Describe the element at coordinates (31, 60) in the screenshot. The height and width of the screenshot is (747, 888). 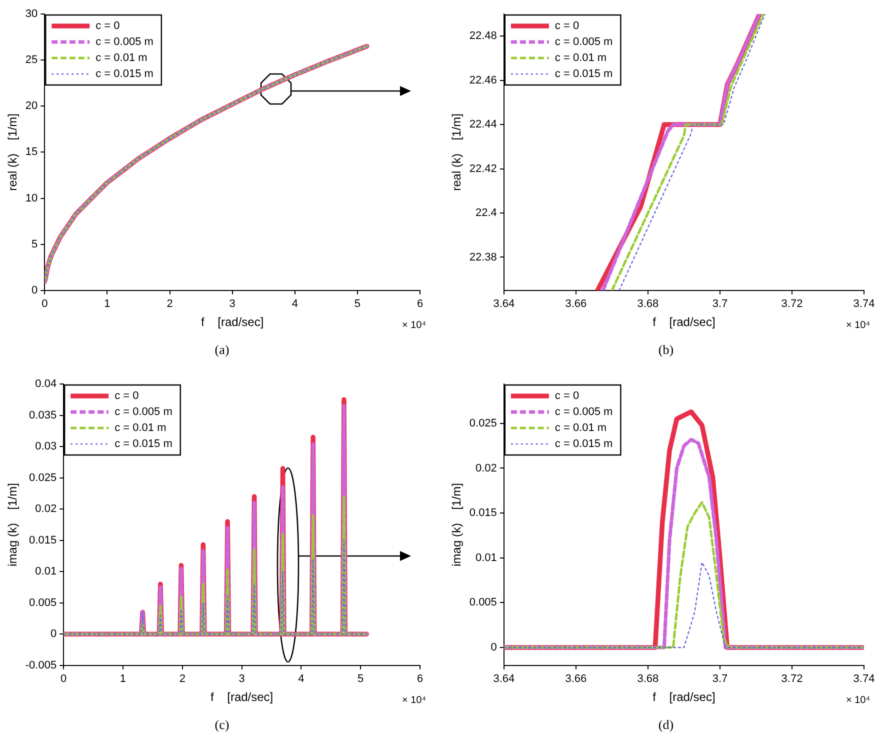
I see `y-tick-label: 25` at that location.